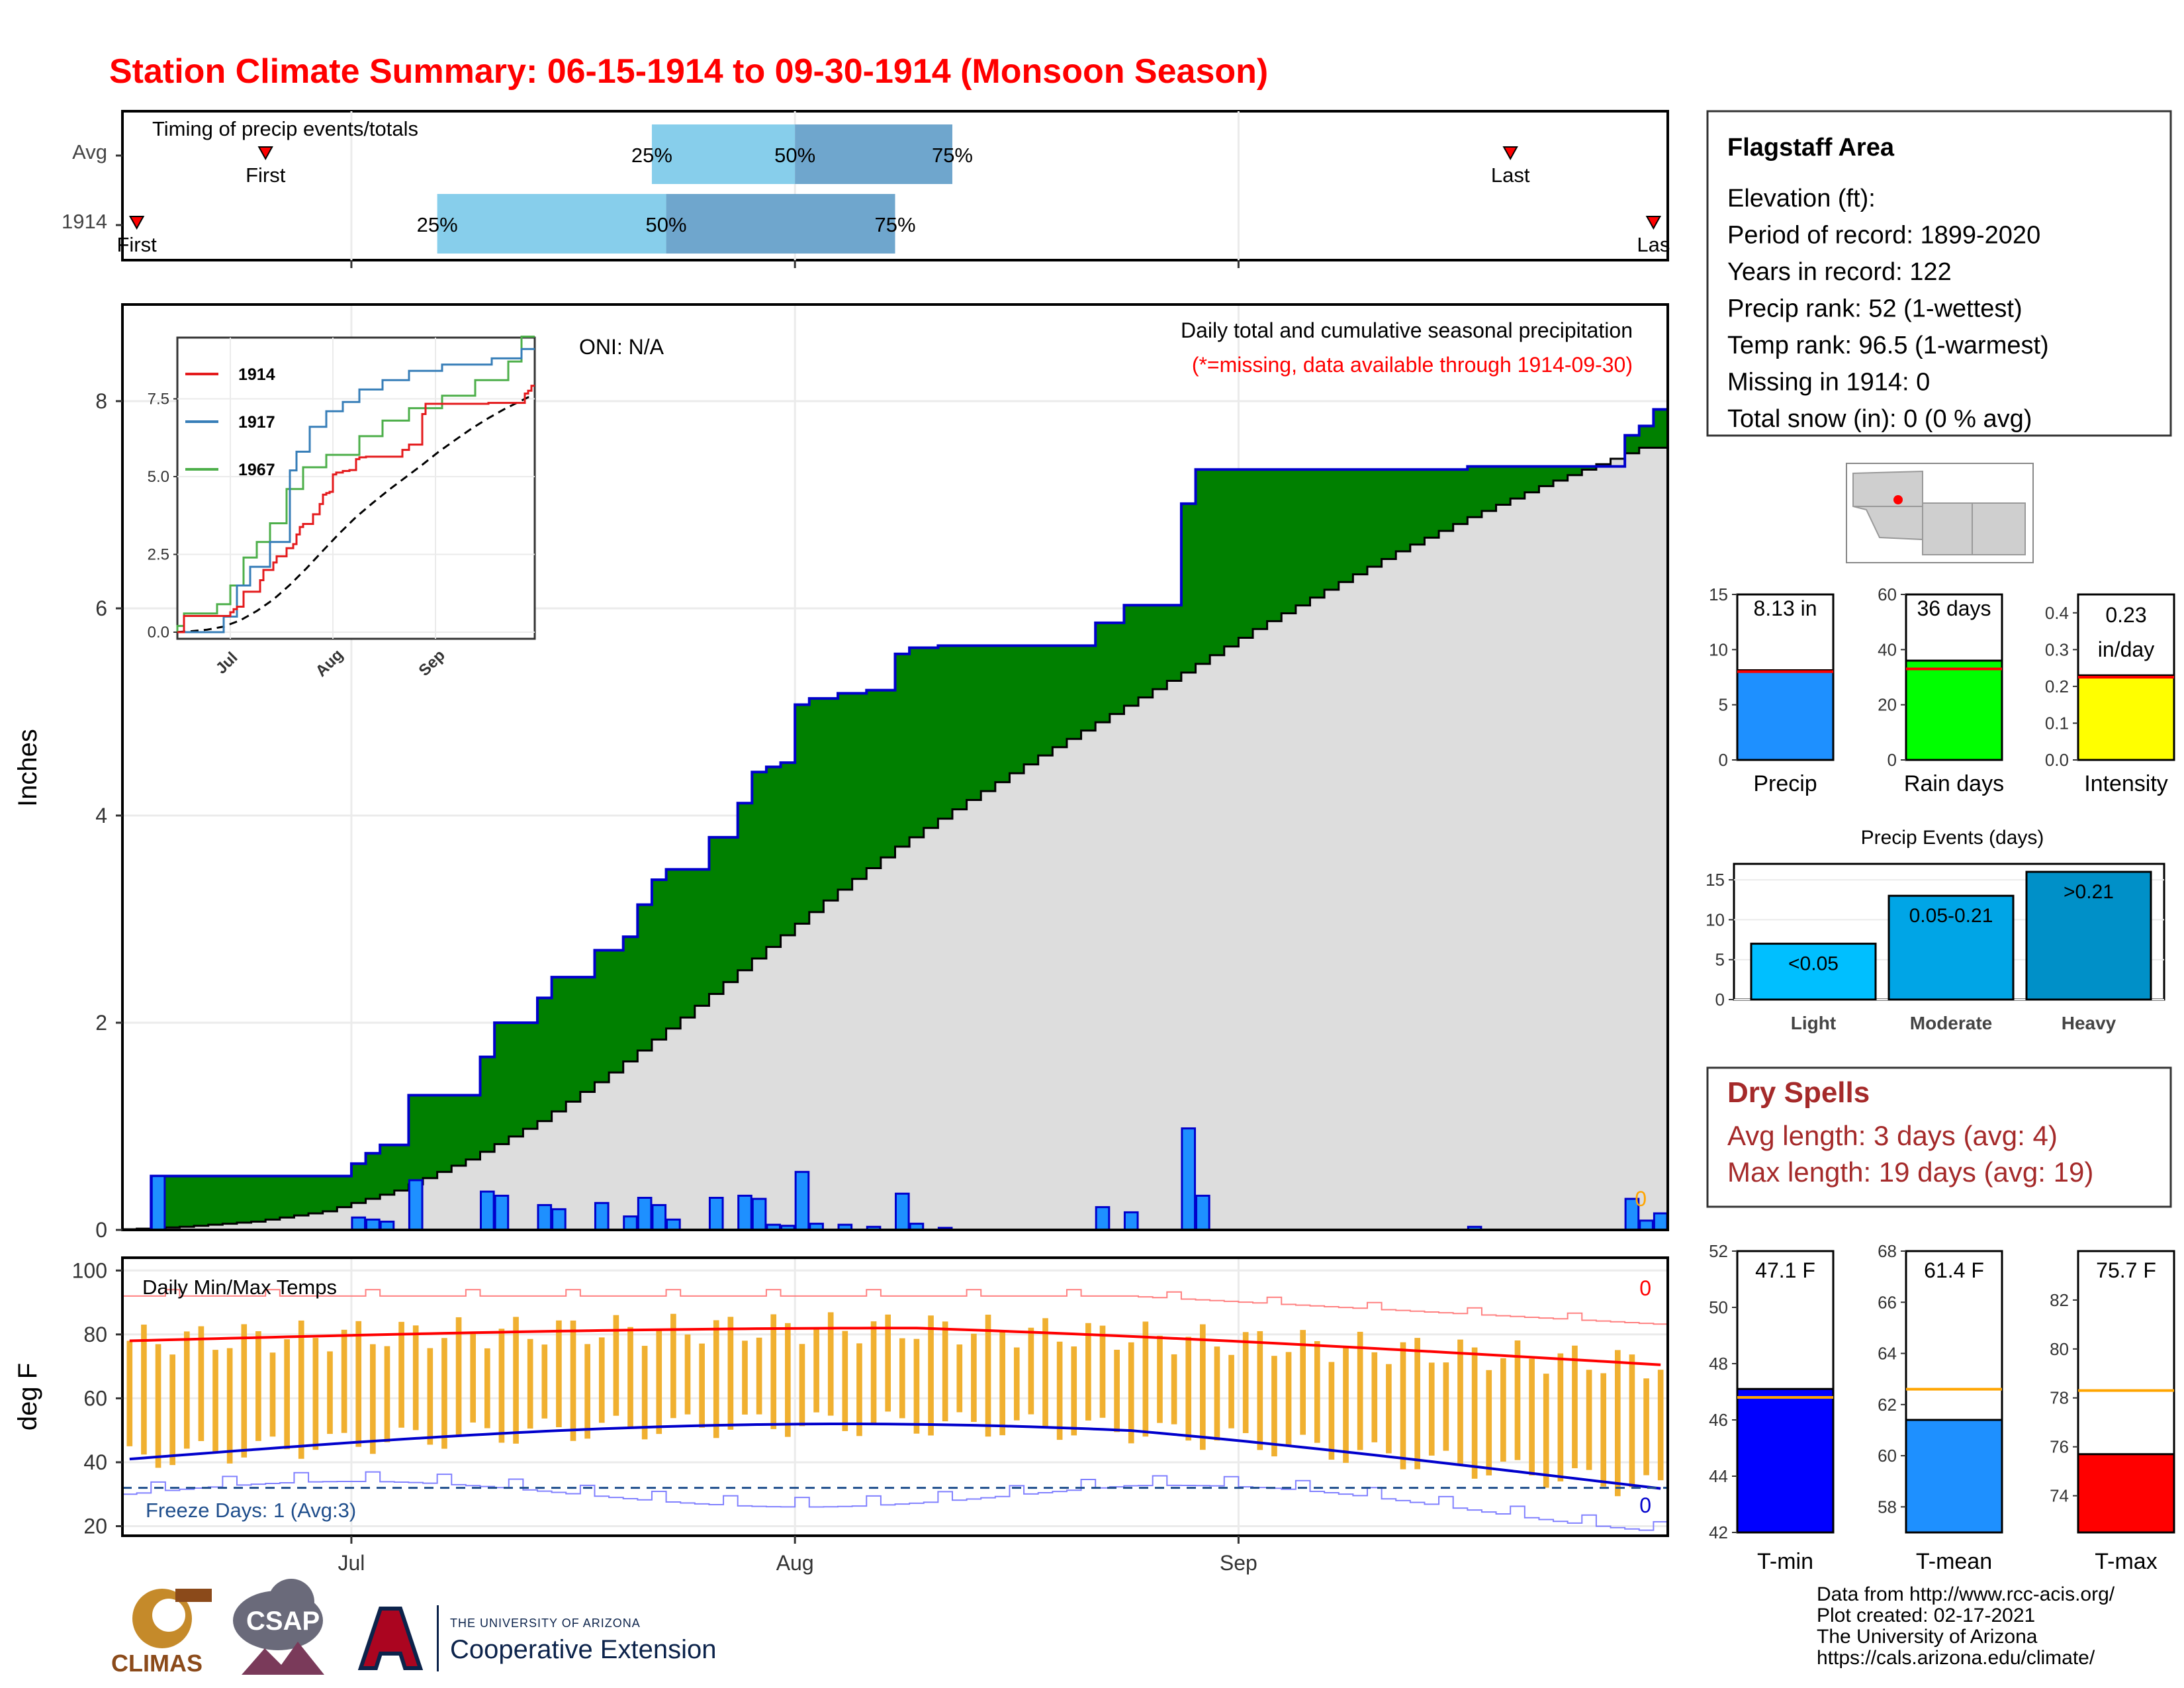 This screenshot has height=1688, width=2184. I want to click on timing-row-label-year: 1914, so click(84, 221).